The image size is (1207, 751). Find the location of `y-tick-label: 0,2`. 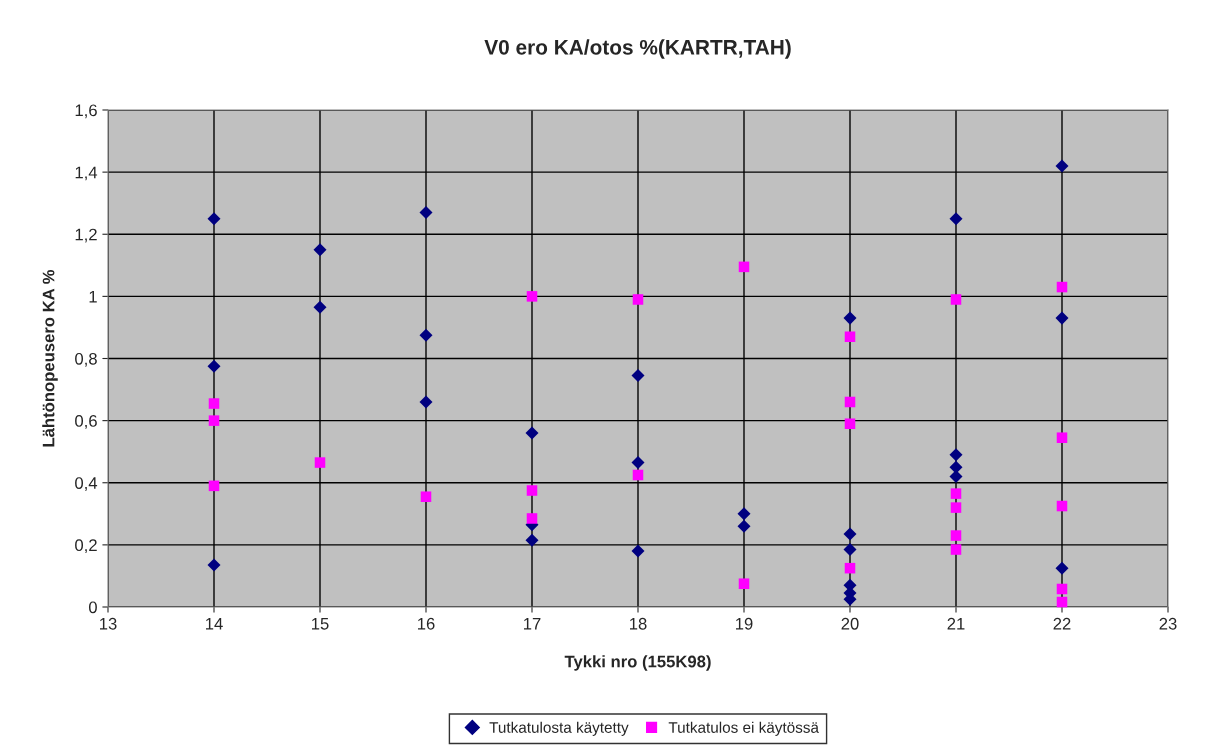

y-tick-label: 0,2 is located at coordinates (86, 546).